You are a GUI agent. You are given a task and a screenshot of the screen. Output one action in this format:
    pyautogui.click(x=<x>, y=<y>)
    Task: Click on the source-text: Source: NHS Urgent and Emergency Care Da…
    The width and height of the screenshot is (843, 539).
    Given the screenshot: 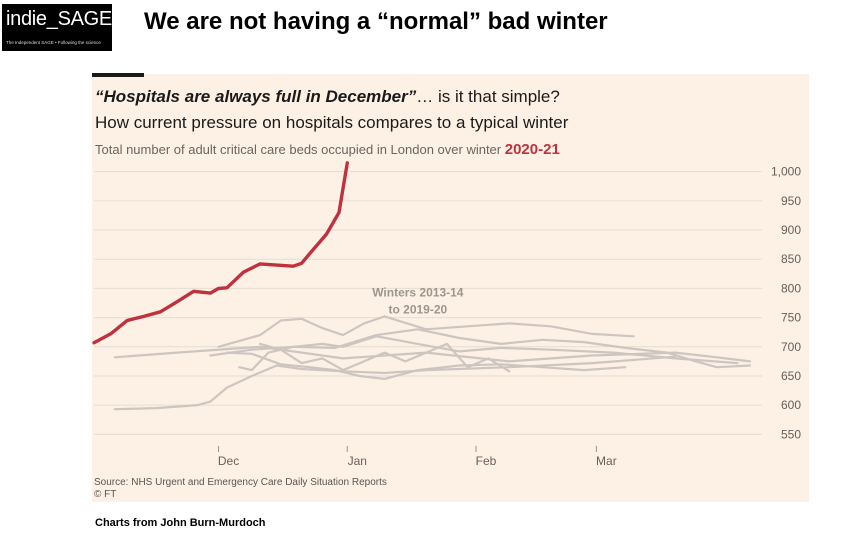 What is the action you would take?
    pyautogui.click(x=240, y=482)
    